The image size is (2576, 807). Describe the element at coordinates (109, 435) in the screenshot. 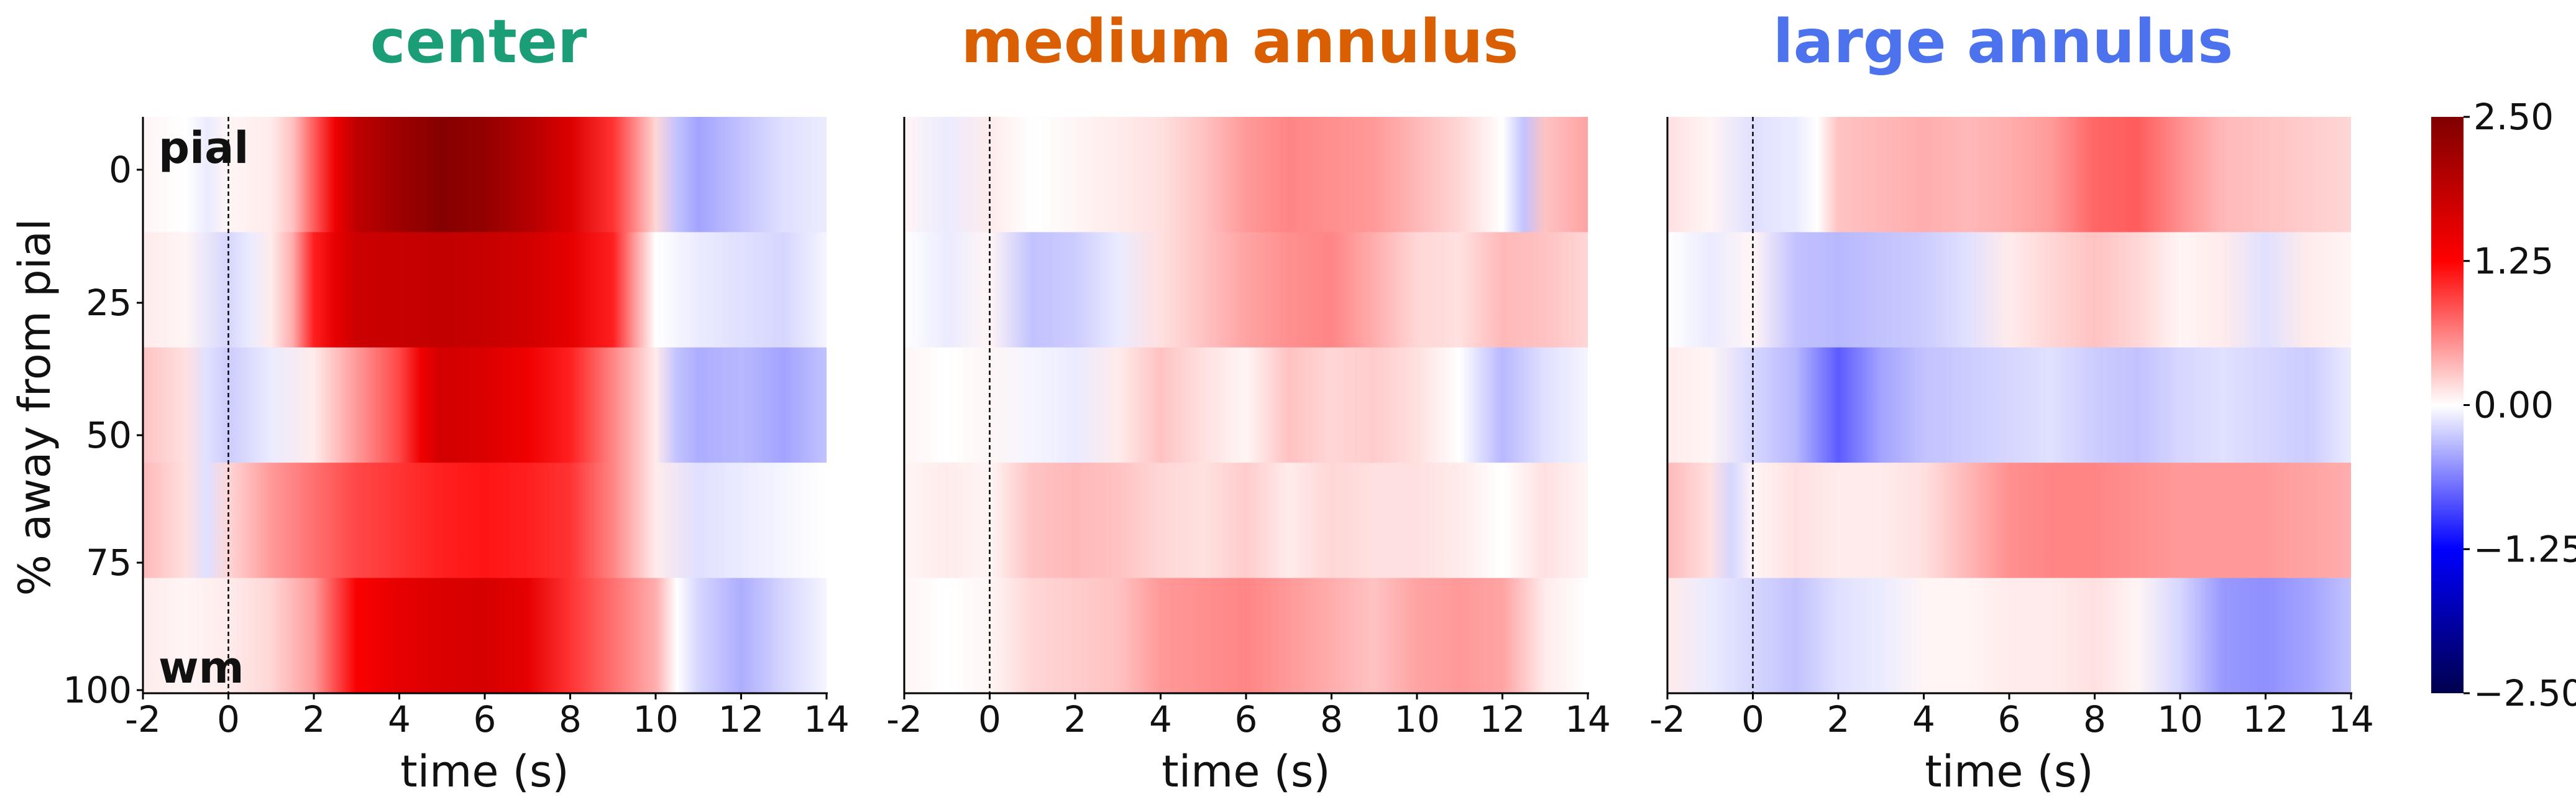

I see `y-tick-label: 50` at that location.